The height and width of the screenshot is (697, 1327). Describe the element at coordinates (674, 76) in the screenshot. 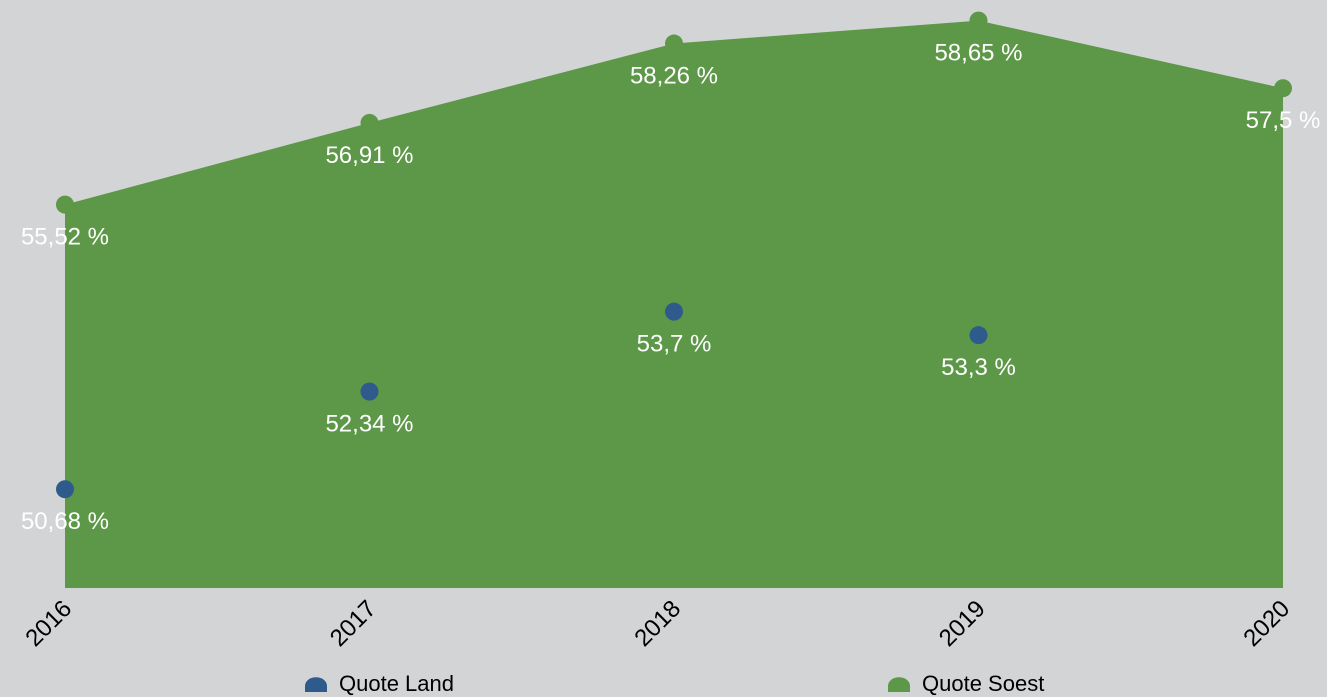

I see `value-label: 58,26 %` at that location.